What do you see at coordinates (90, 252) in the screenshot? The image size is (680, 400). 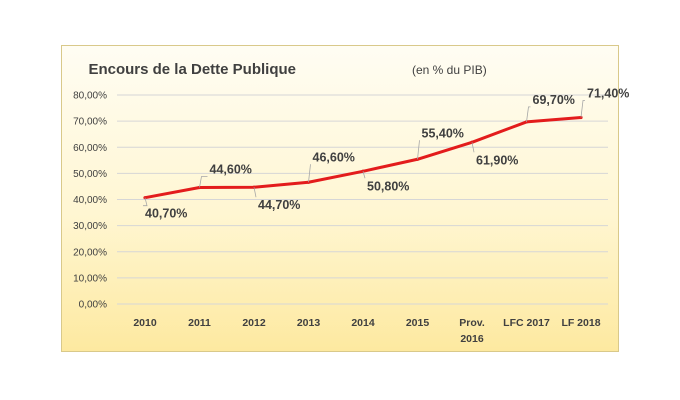 I see `y-tick-label: 20,00%` at bounding box center [90, 252].